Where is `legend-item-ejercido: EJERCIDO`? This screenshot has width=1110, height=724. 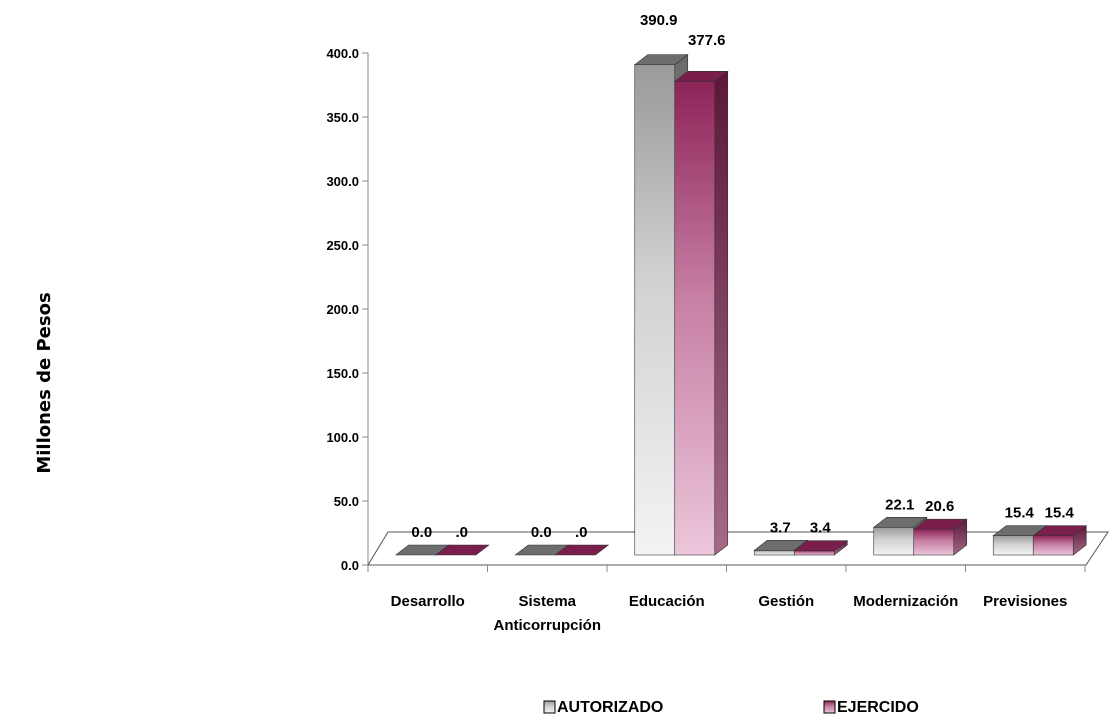
legend-item-ejercido: EJERCIDO is located at coordinates (871, 707).